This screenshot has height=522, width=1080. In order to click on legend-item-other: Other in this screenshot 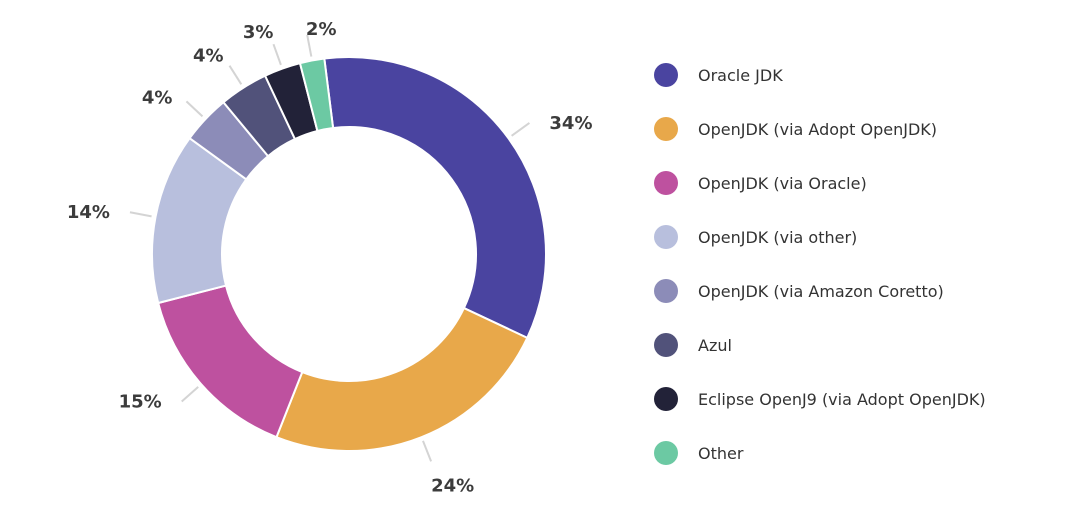, I will do `click(820, 453)`.